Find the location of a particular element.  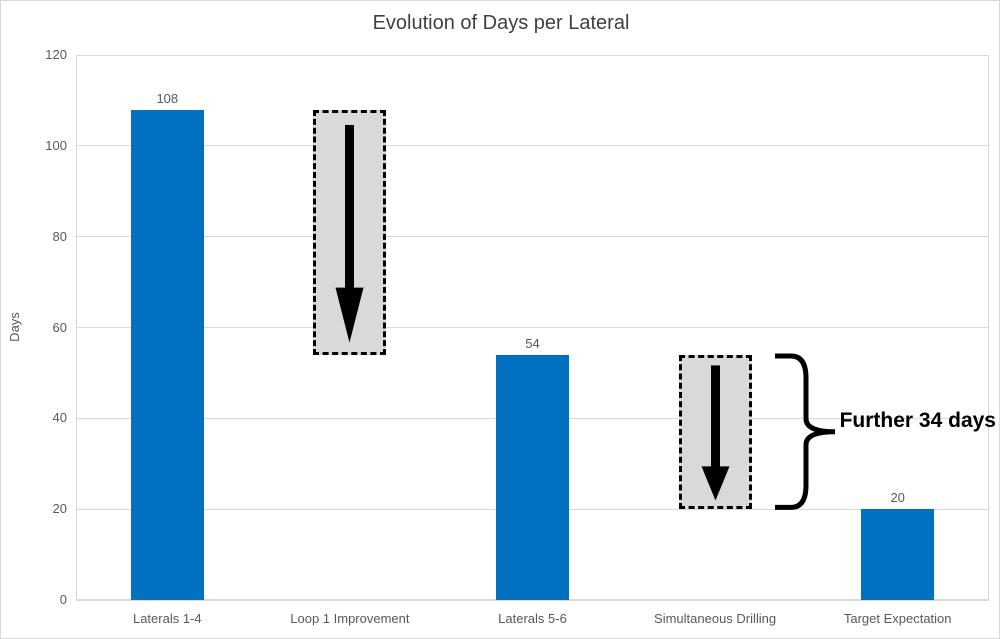

loop-1-improvement-drop-box is located at coordinates (350, 232).